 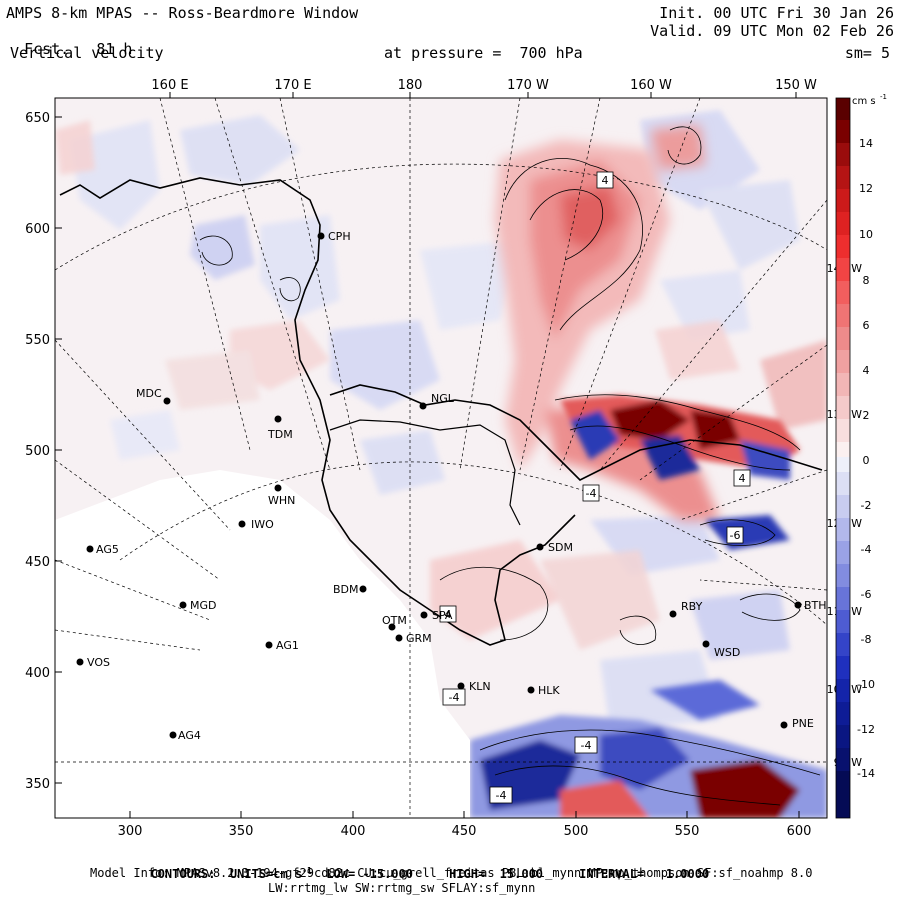 What do you see at coordinates (866, 505) in the screenshot?
I see `colorbar-label: -2` at bounding box center [866, 505].